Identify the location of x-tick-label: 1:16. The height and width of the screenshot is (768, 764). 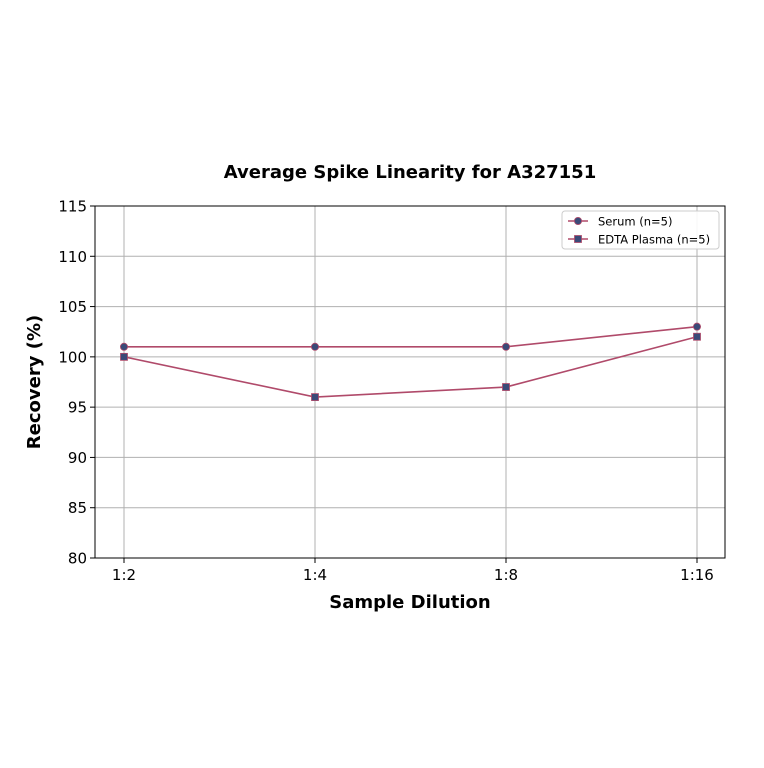
(697, 575).